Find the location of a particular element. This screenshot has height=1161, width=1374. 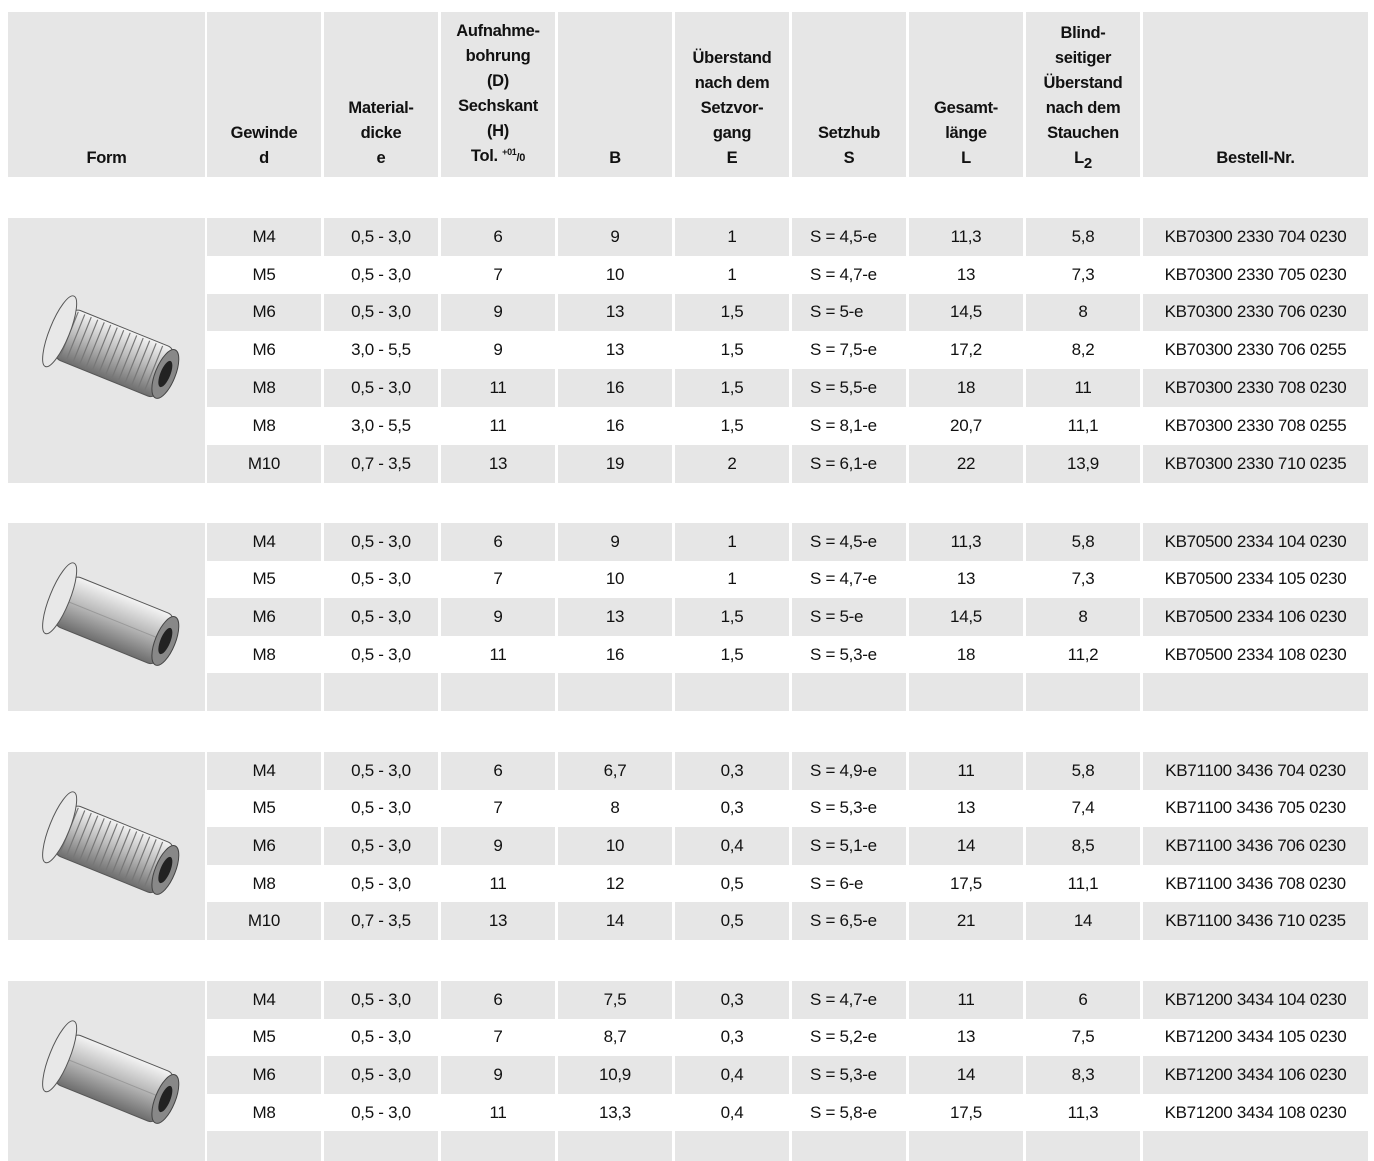

header-line: Material- is located at coordinates (381, 108).